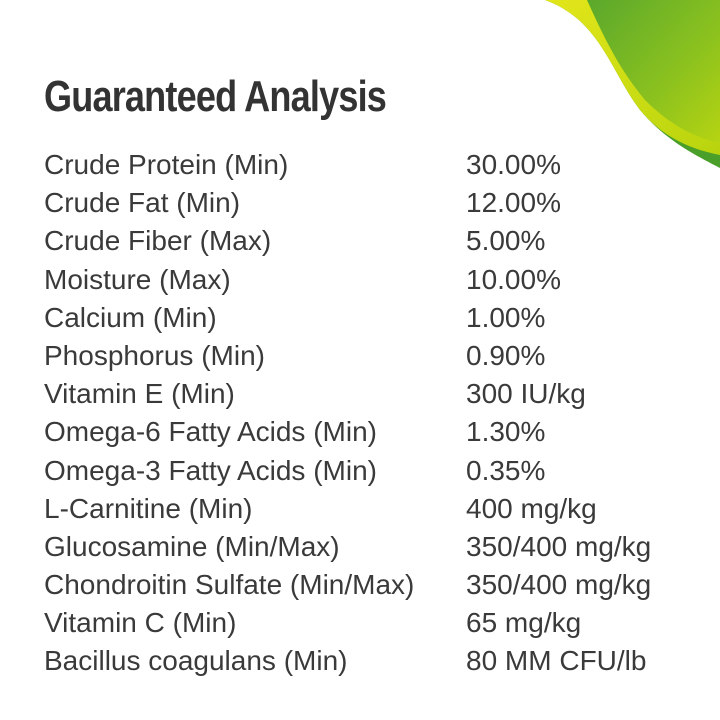 The height and width of the screenshot is (720, 720). I want to click on nutrient-value: 1.30%, so click(506, 432).